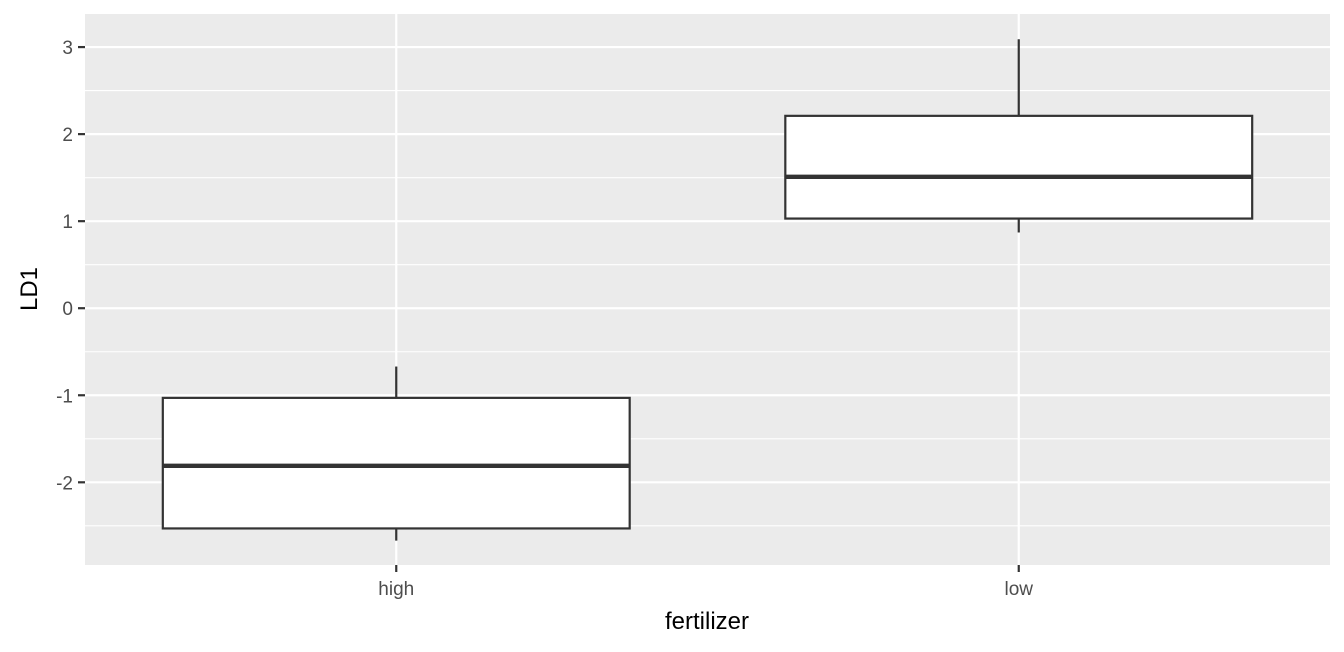 The height and width of the screenshot is (652, 1344). I want to click on y-axis-title: LD1, so click(29, 289).